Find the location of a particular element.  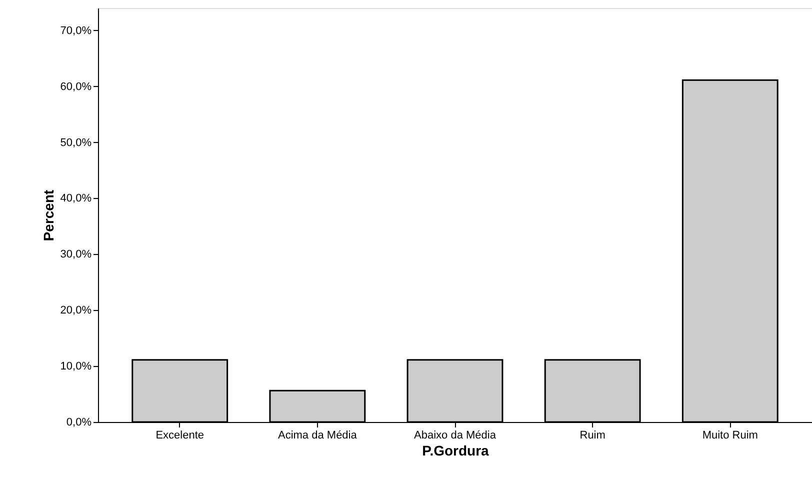

x-tick-label: Acima da Média is located at coordinates (318, 436).